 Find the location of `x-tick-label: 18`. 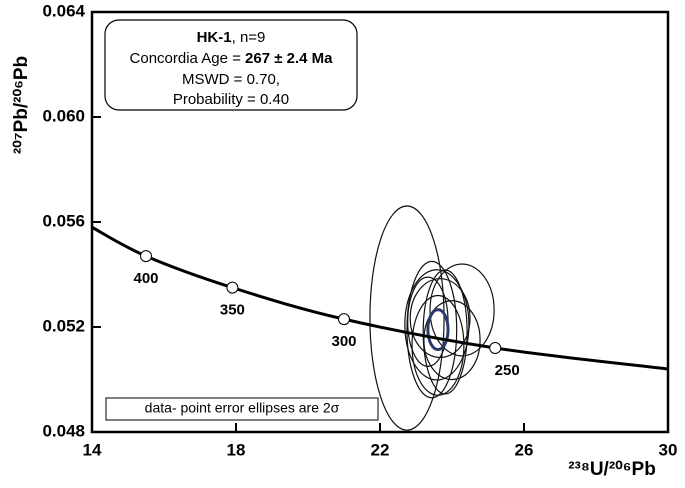

x-tick-label: 18 is located at coordinates (236, 449).